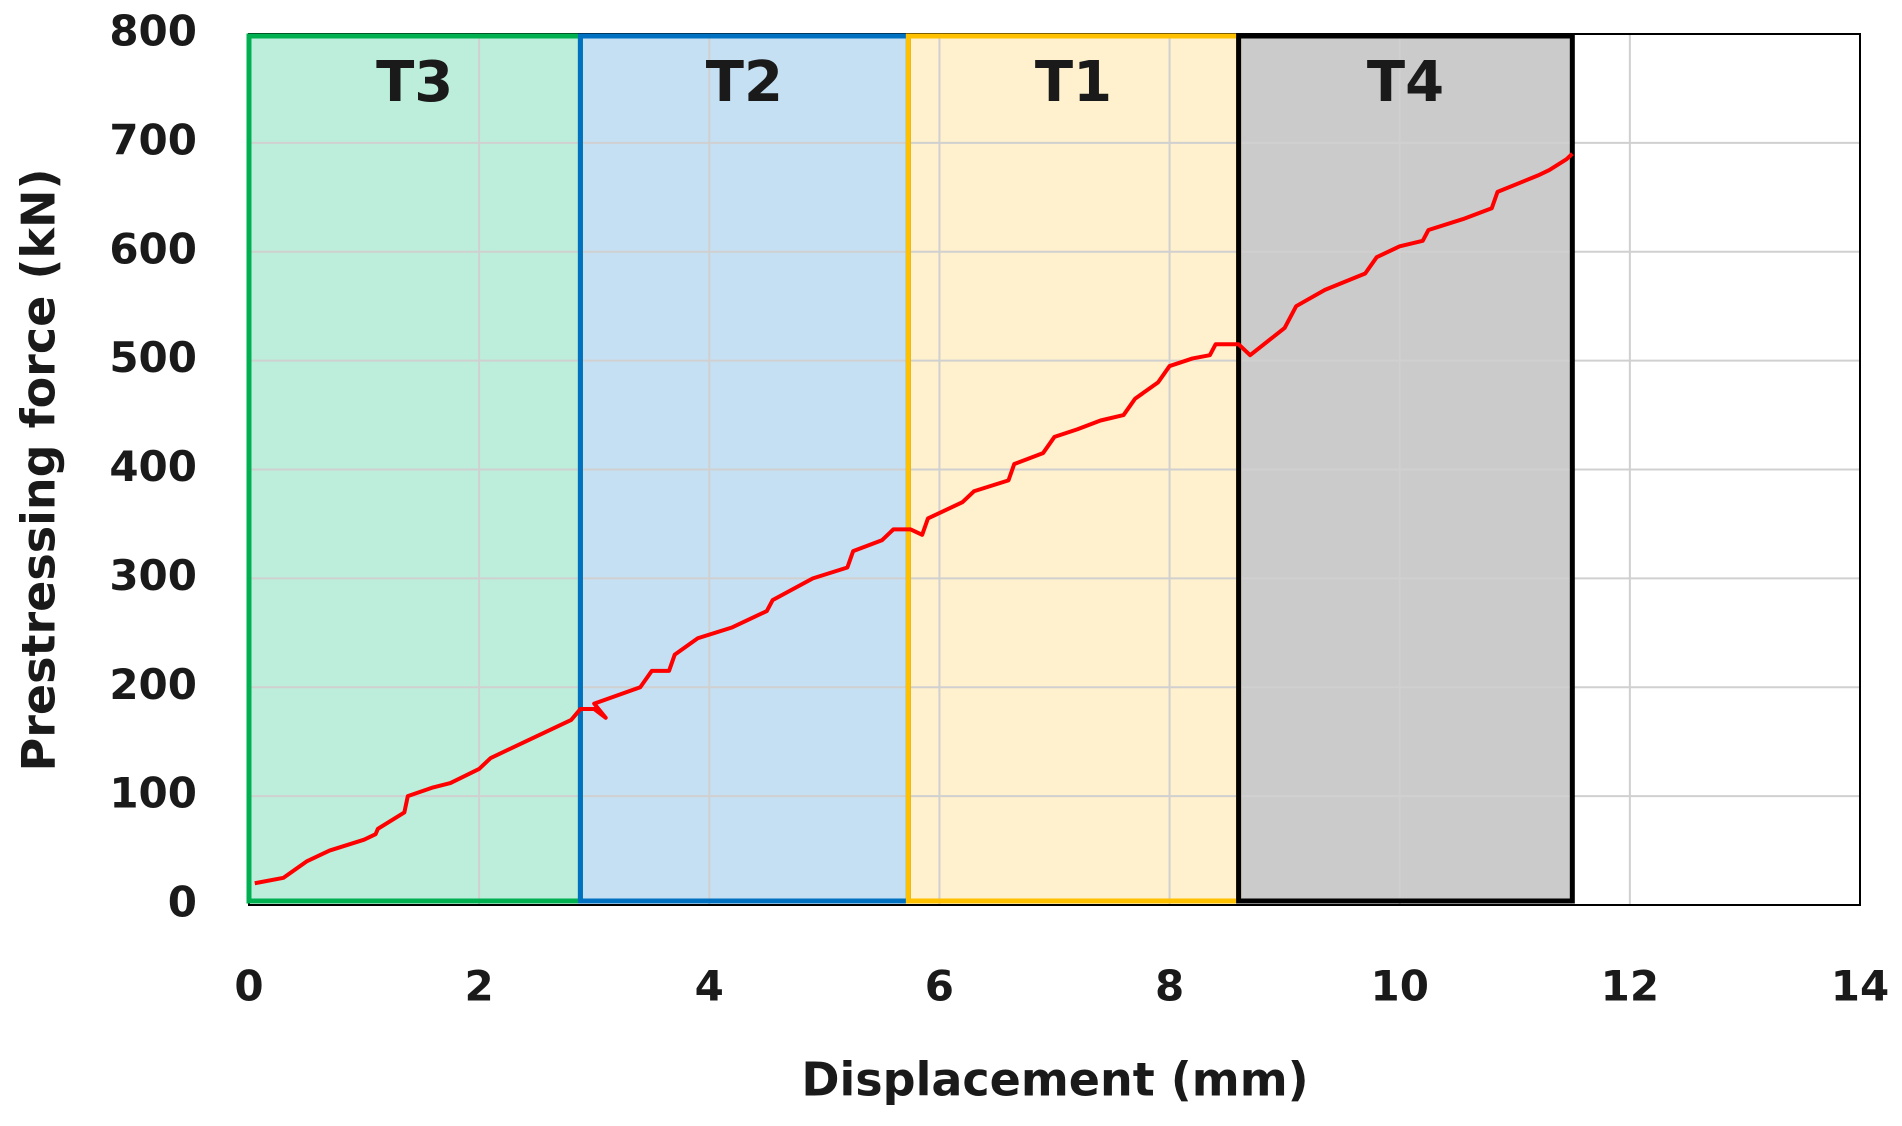 The height and width of the screenshot is (1126, 1902). Describe the element at coordinates (939, 986) in the screenshot. I see `x-tick-label: 6` at that location.